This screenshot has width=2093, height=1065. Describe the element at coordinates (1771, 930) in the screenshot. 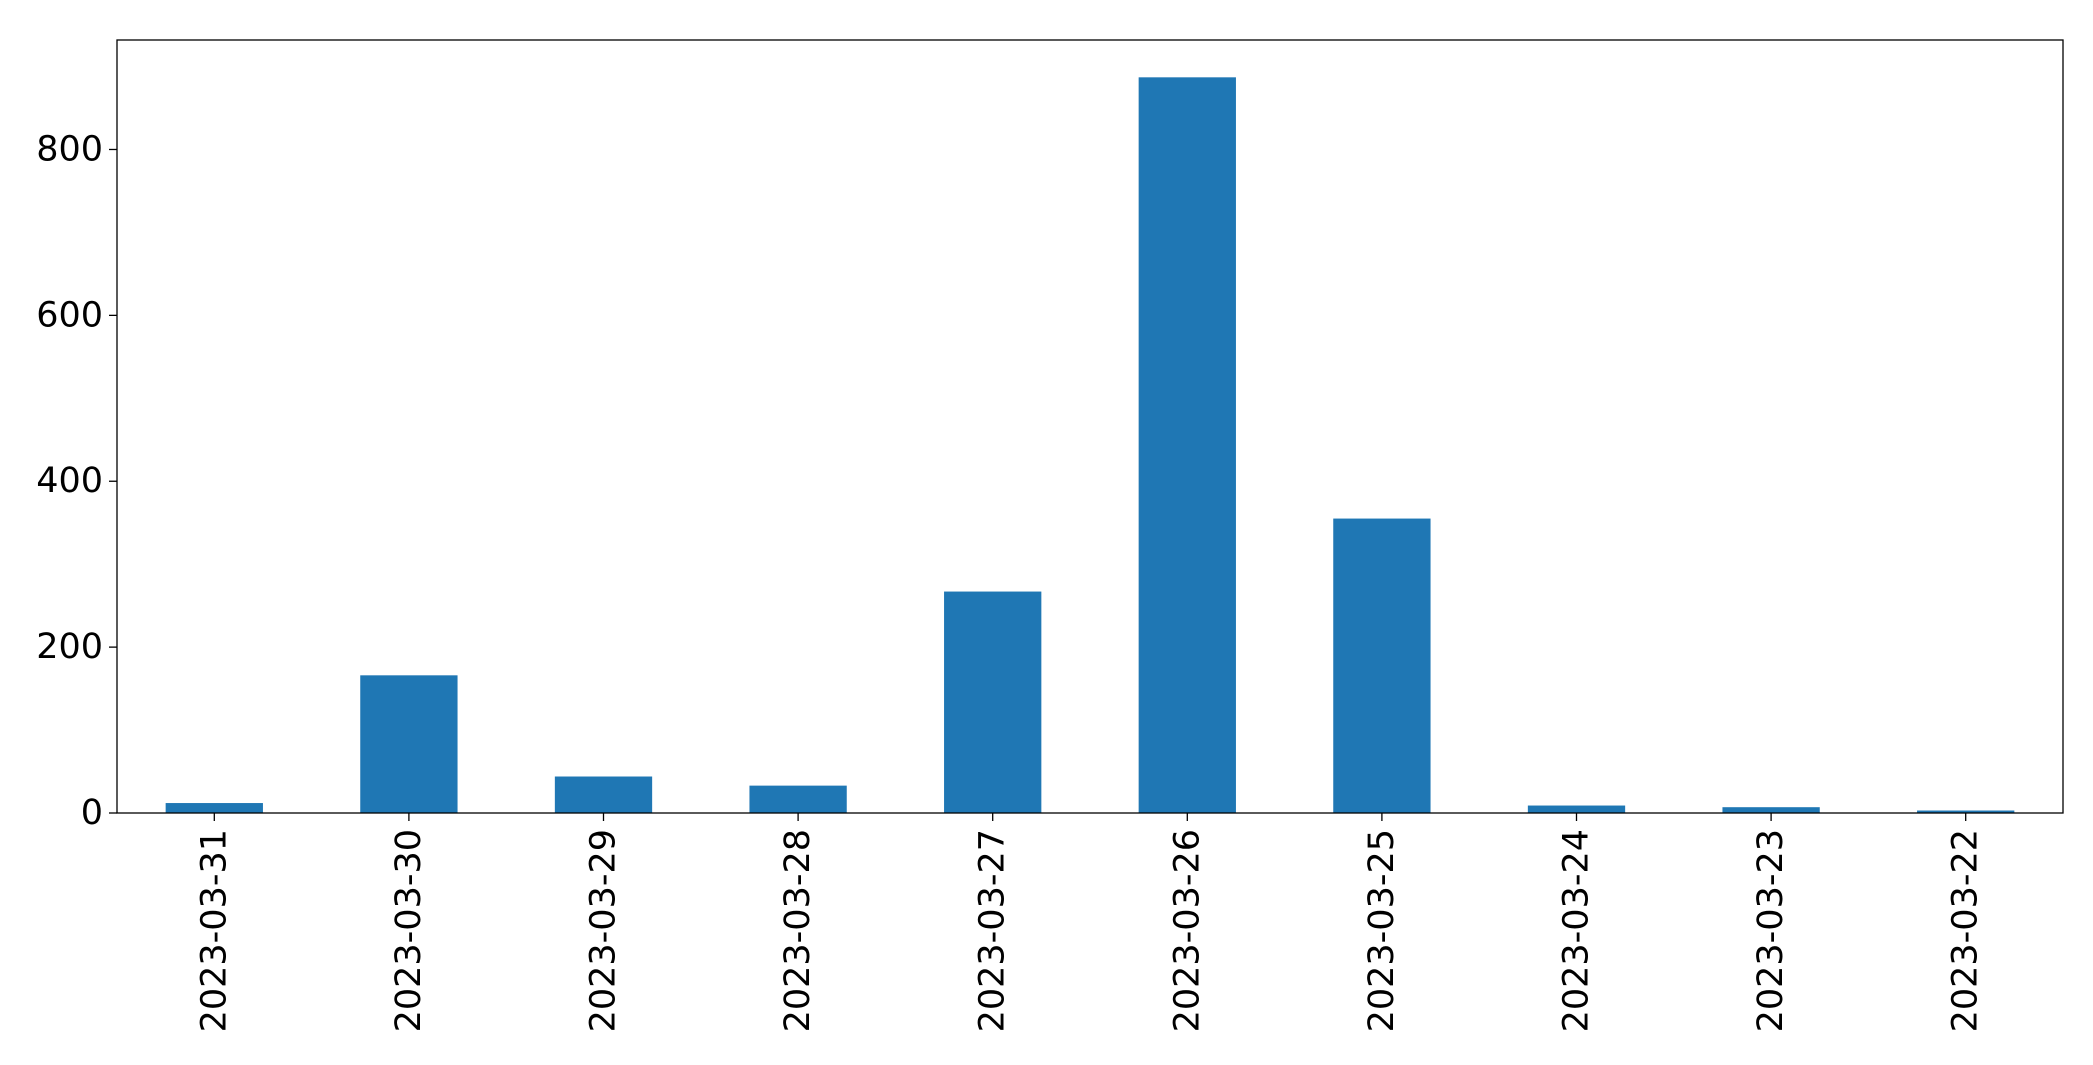

I see `x-tick-label: 2023-03-23` at that location.